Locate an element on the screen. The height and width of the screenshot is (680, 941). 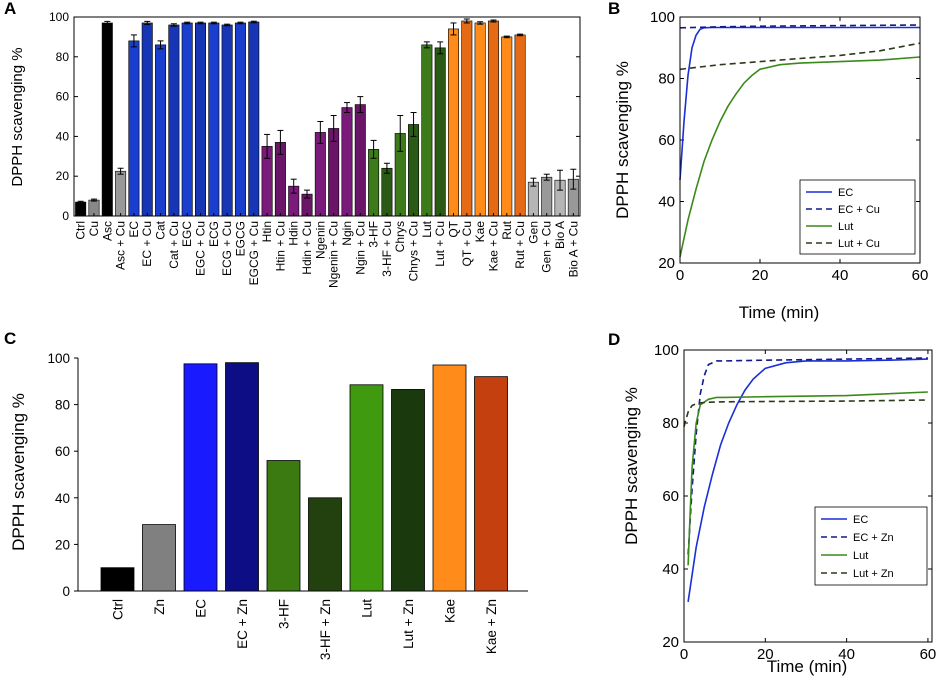
panel-a-xtick-label: EC + Cu is located at coordinates (147, 244).